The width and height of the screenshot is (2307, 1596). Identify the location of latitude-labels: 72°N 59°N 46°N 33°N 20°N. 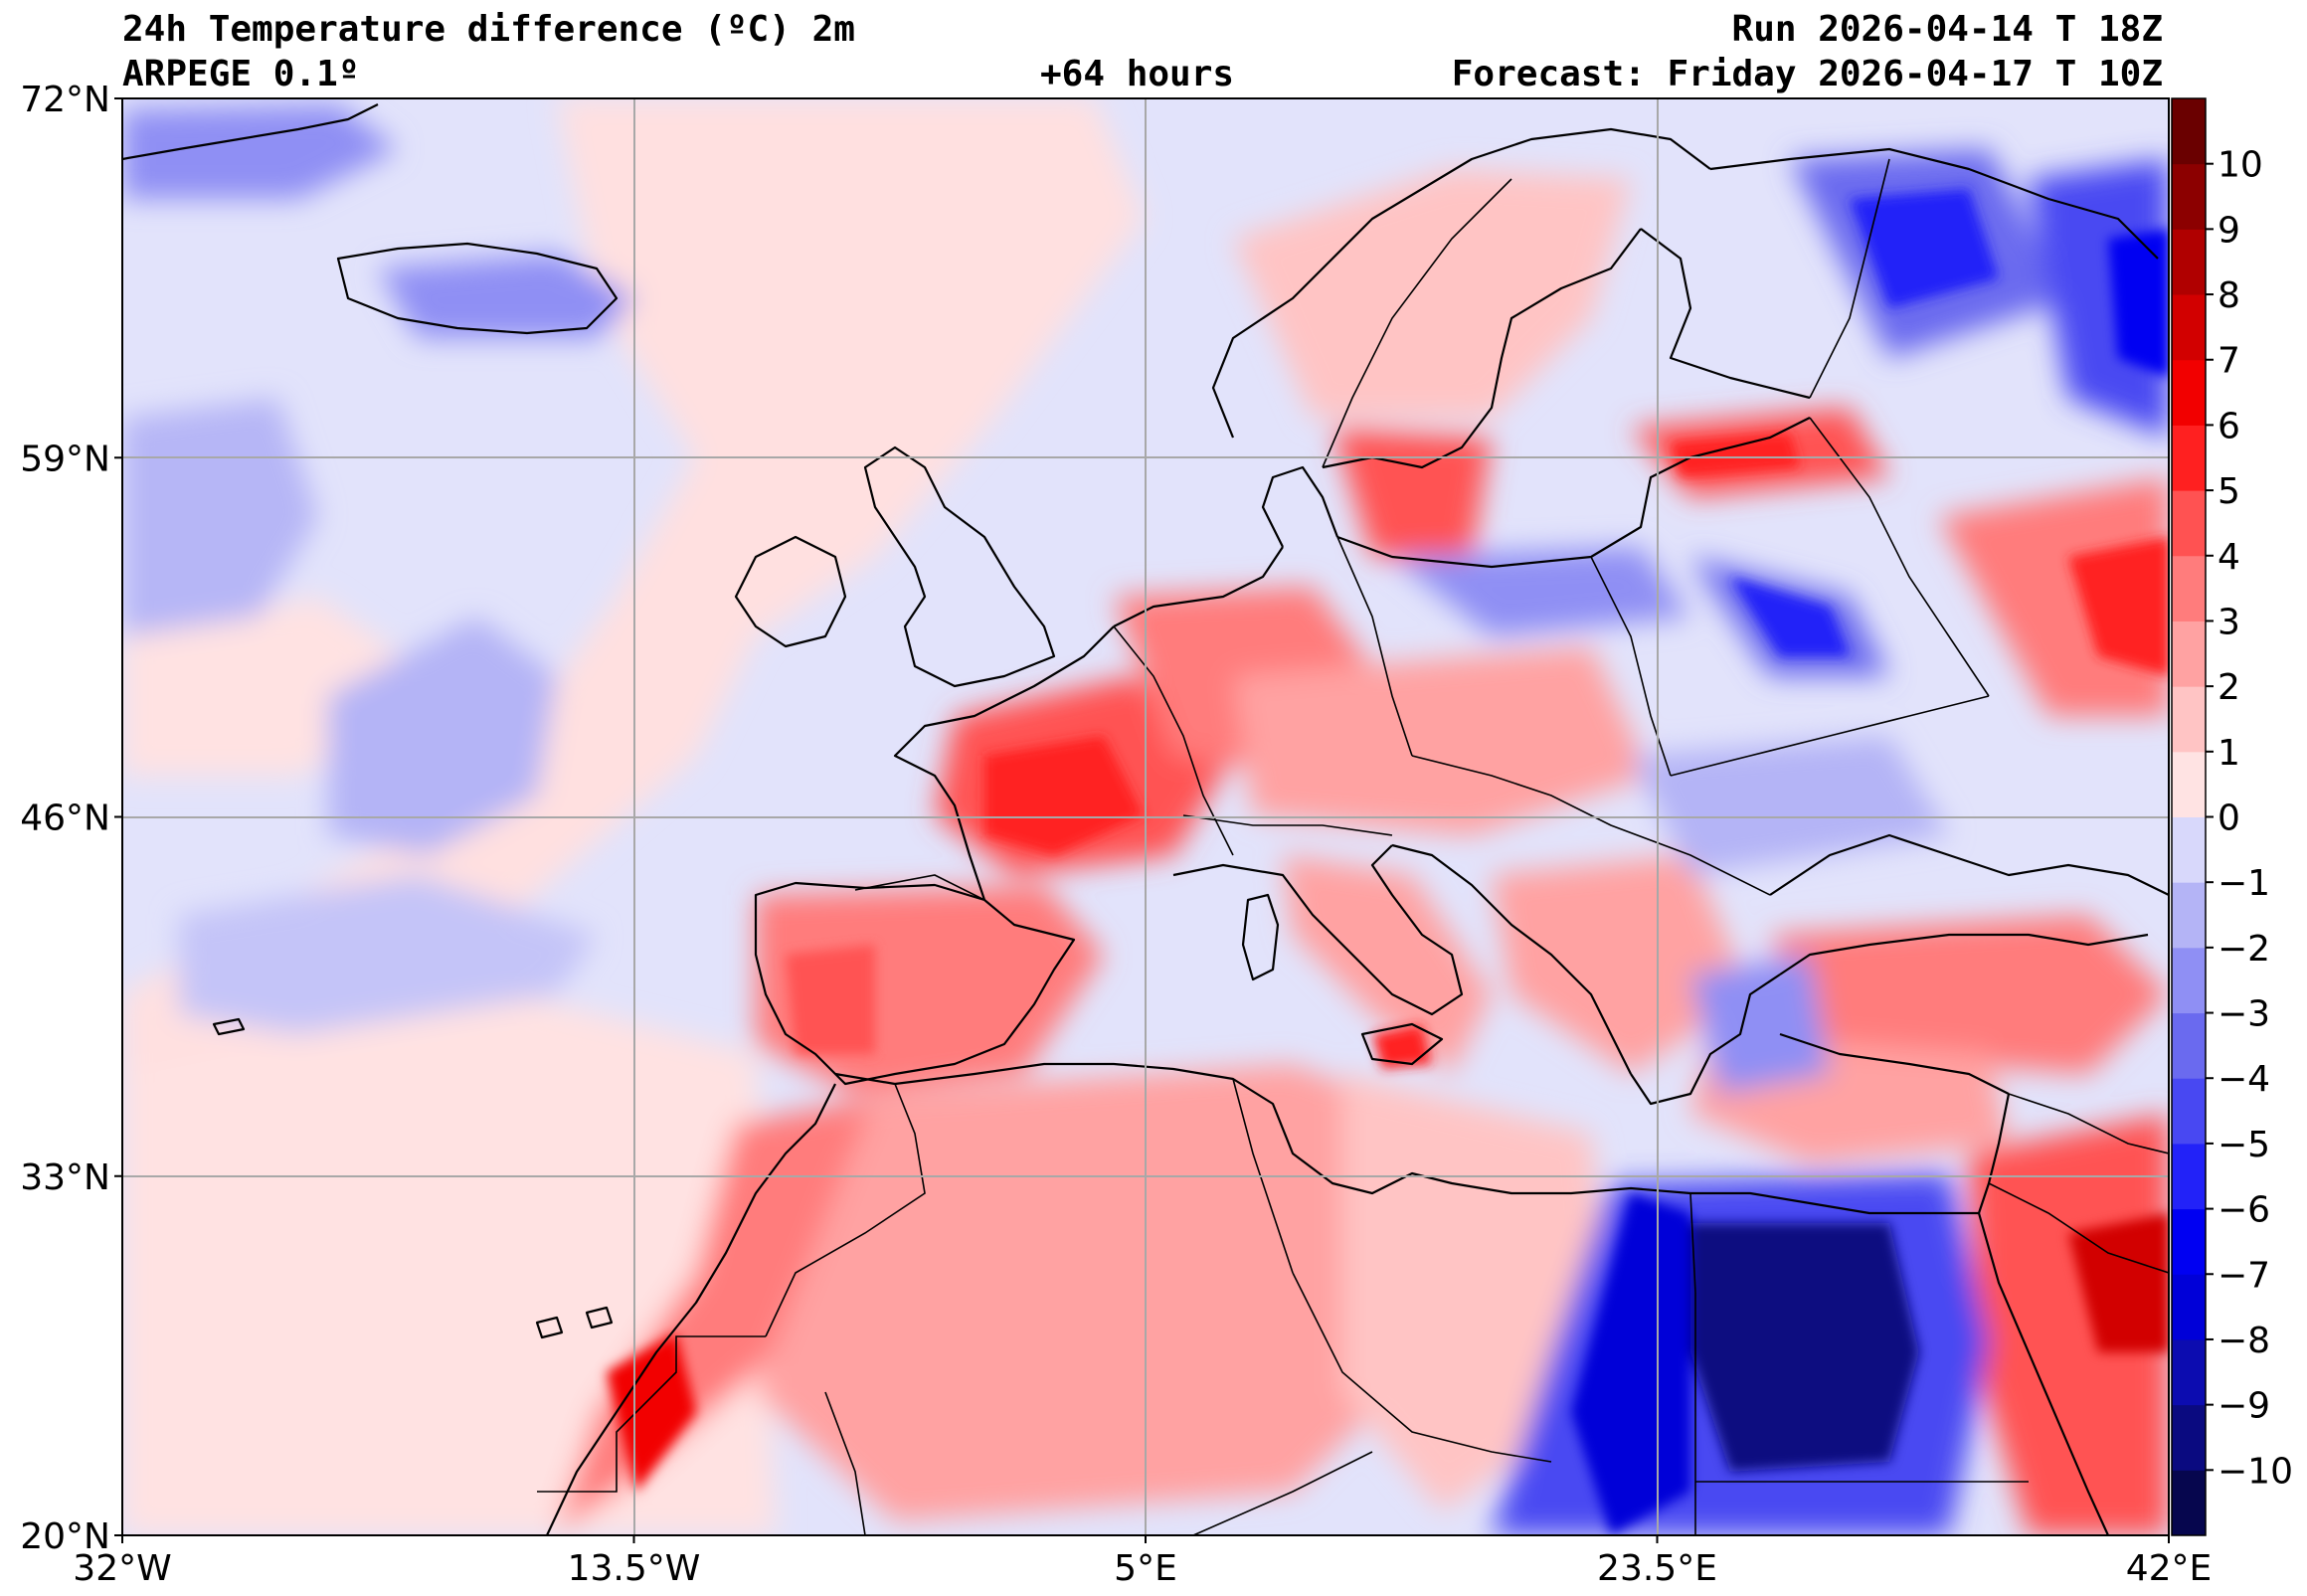
(71, 819).